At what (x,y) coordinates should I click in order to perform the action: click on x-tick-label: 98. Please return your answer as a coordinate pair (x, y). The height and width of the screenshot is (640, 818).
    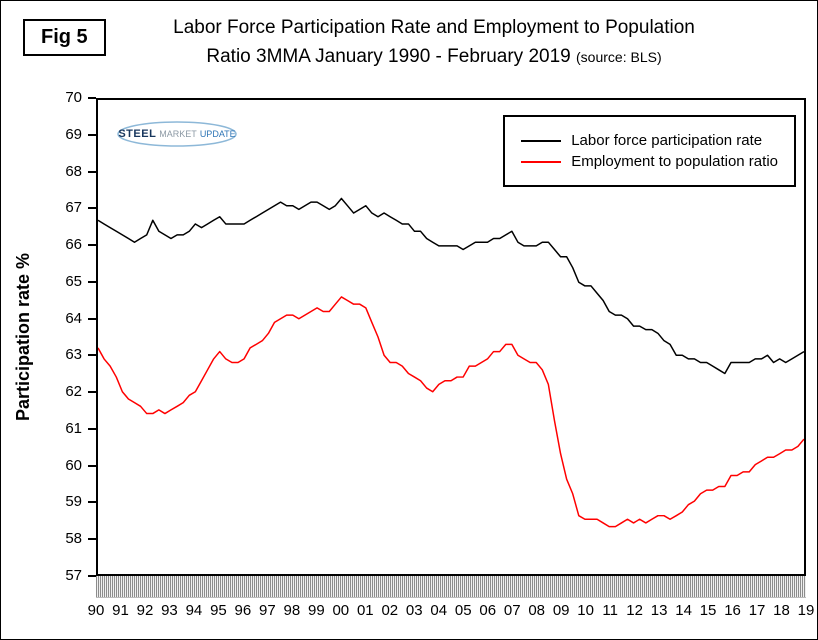
    Looking at the image, I should click on (292, 610).